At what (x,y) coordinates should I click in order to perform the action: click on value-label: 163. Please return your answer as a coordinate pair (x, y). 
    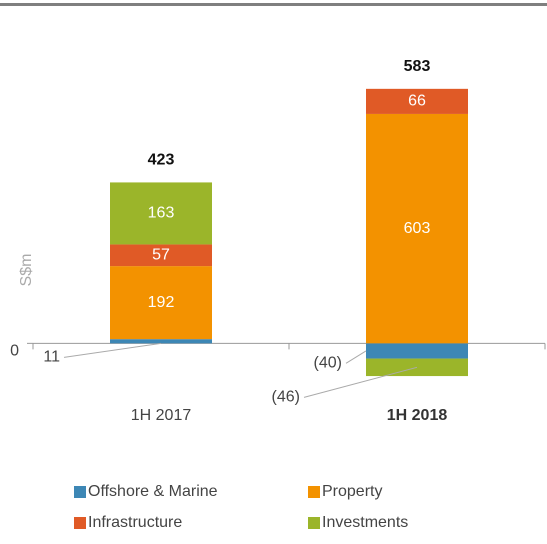
    Looking at the image, I should click on (161, 213).